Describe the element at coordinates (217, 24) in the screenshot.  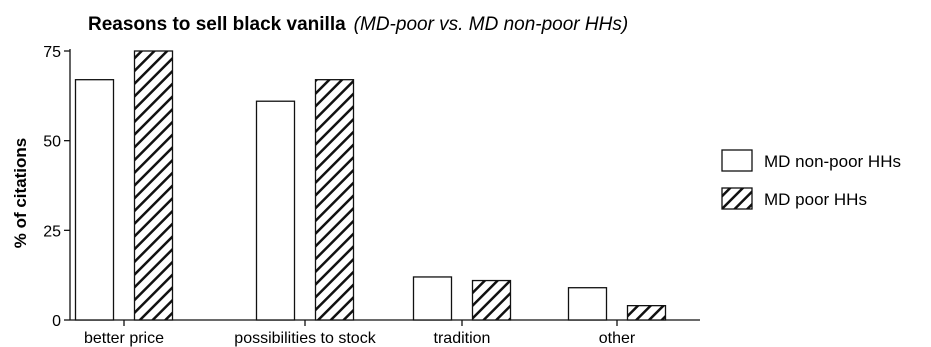
I see `chart-title-main: Reasons to sell black vanilla` at that location.